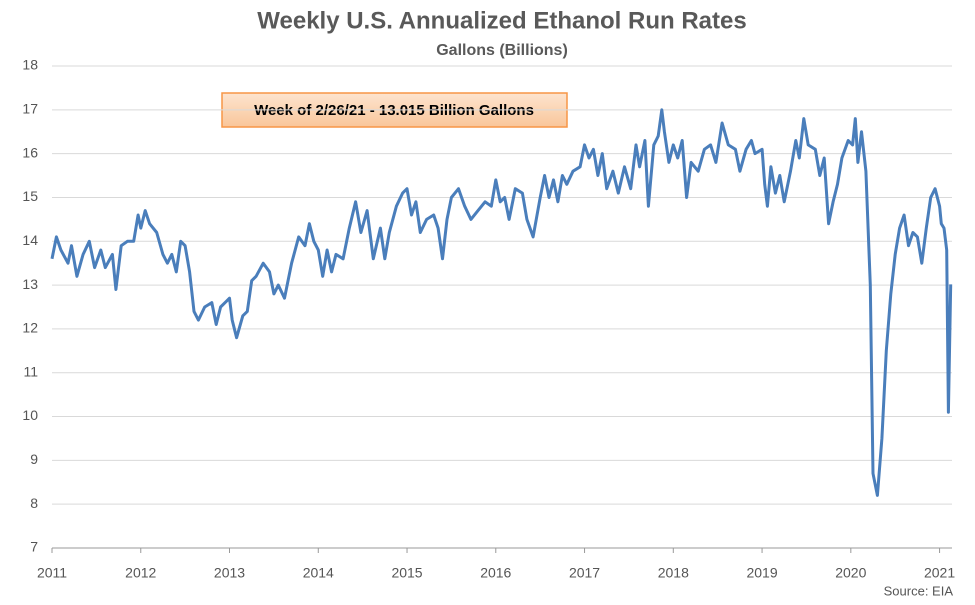  I want to click on x-tick-label: 2012, so click(140, 573).